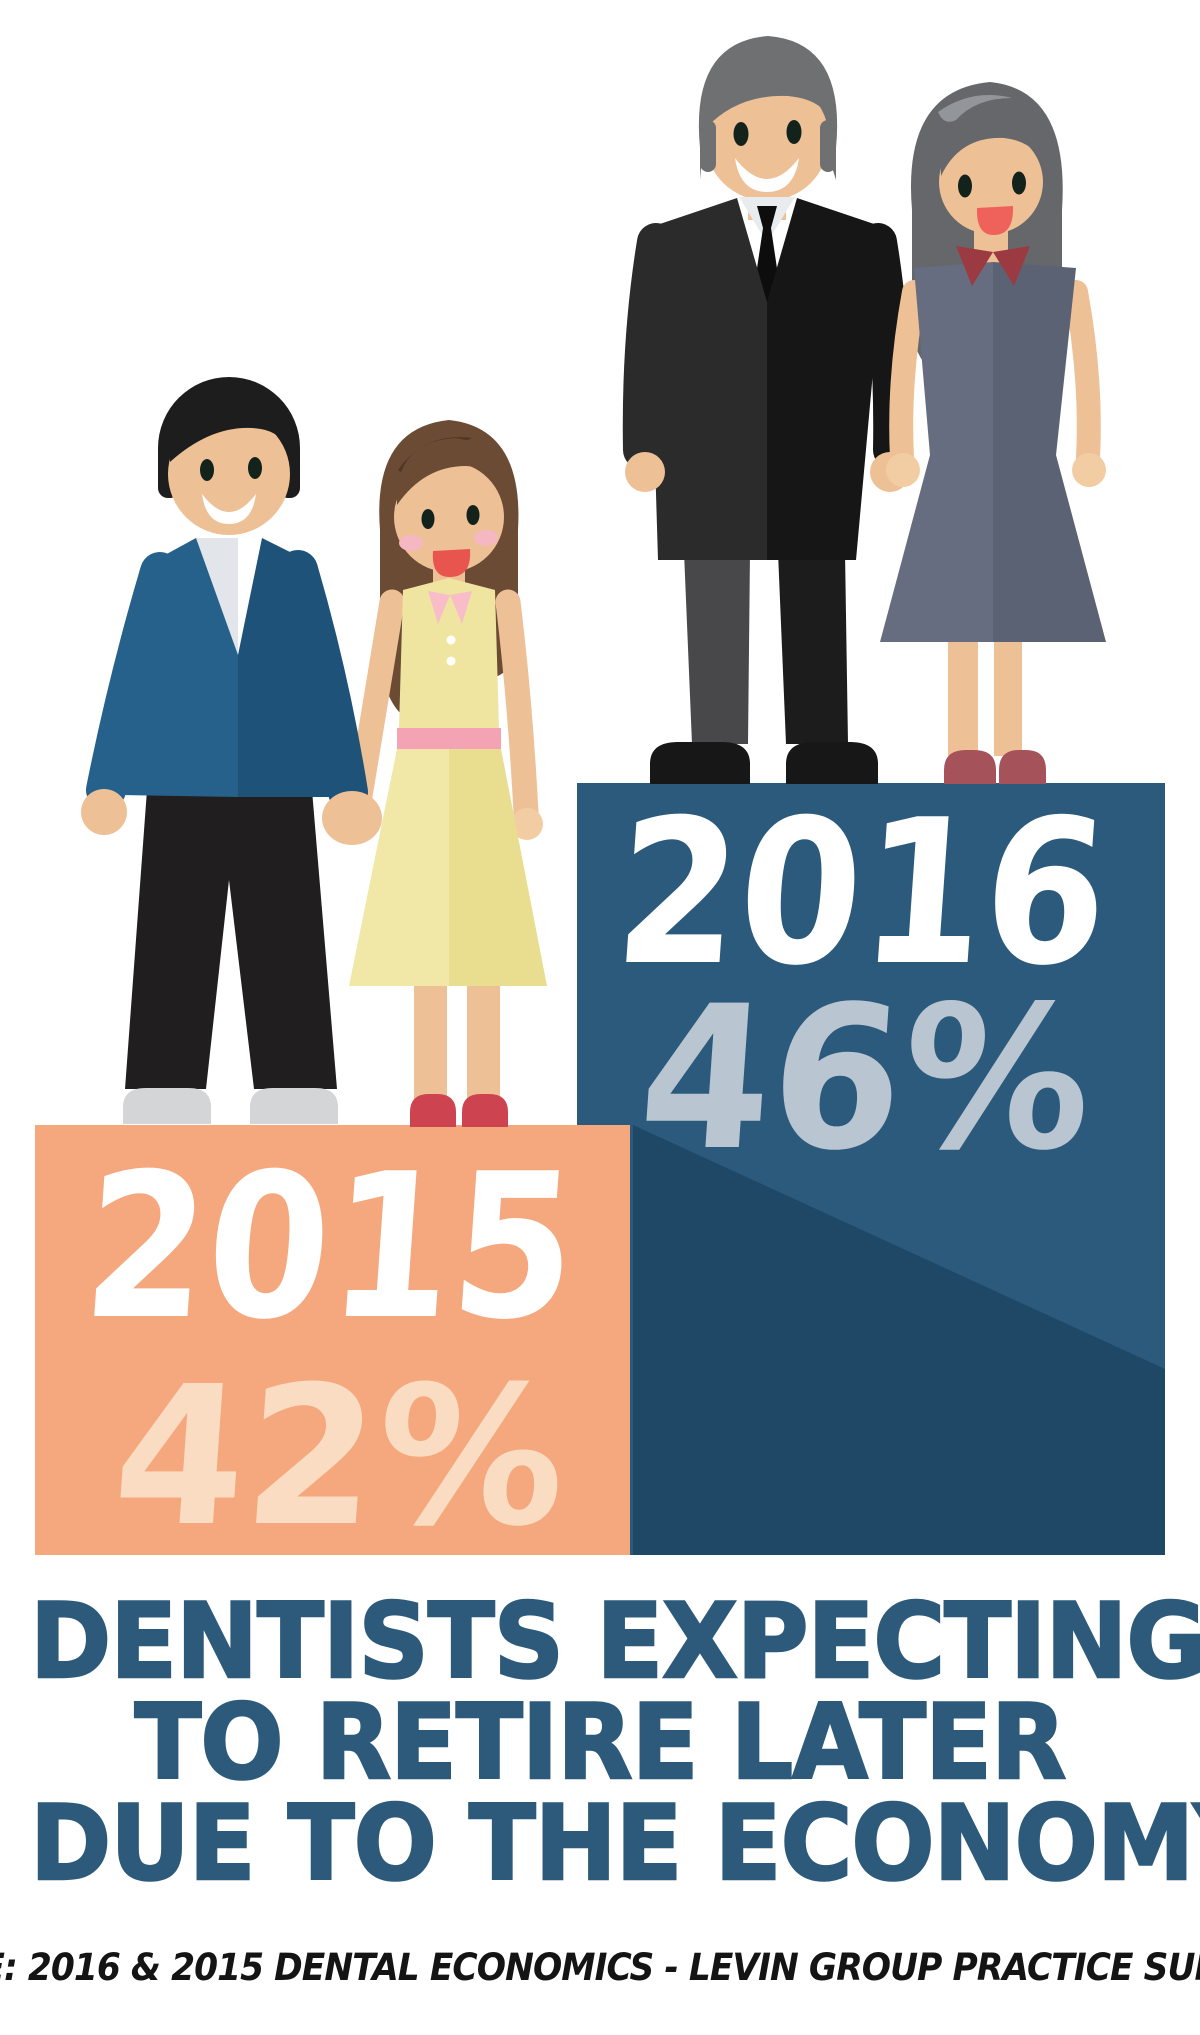 This screenshot has height=2035, width=1200. What do you see at coordinates (231, 750) in the screenshot?
I see `young-man-figure` at bounding box center [231, 750].